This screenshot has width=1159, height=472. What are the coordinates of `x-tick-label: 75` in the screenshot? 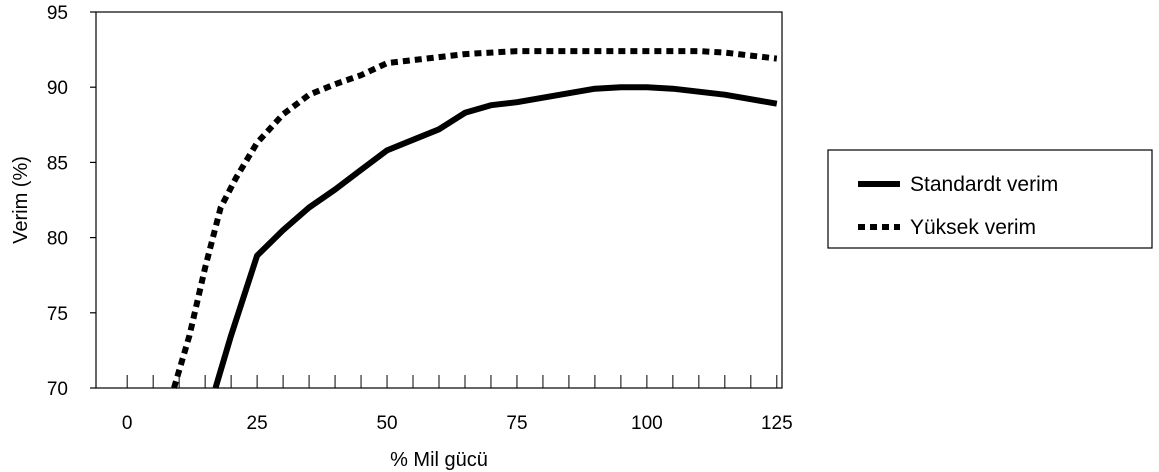 It's located at (516, 423).